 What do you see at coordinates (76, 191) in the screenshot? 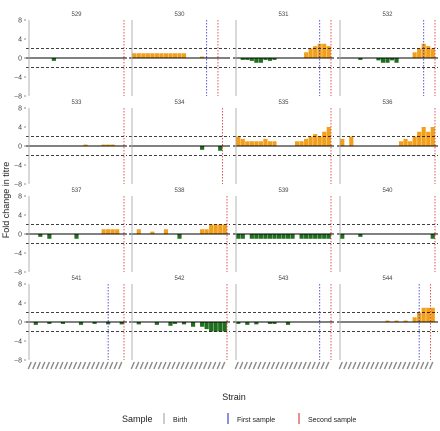
I see `panel-title: 537` at bounding box center [76, 191].